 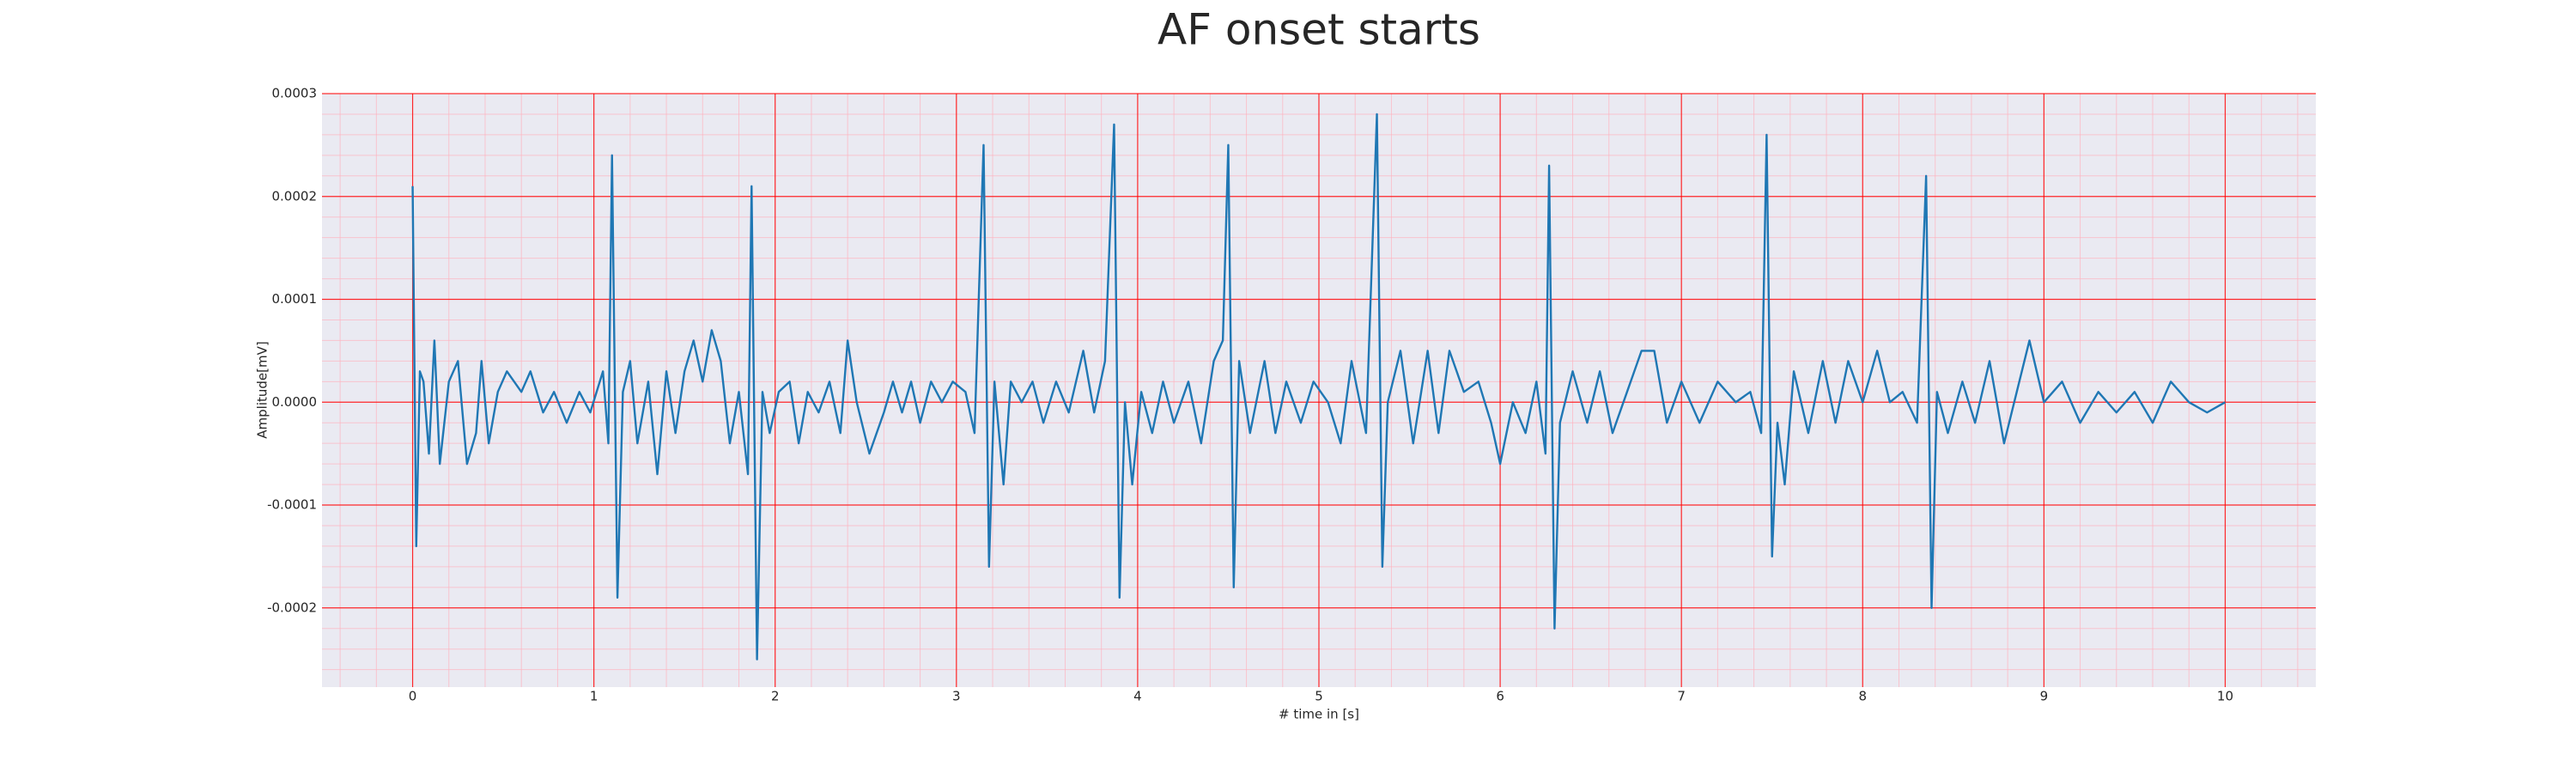 I want to click on y-tick-label: -0.0001, so click(x=292, y=505).